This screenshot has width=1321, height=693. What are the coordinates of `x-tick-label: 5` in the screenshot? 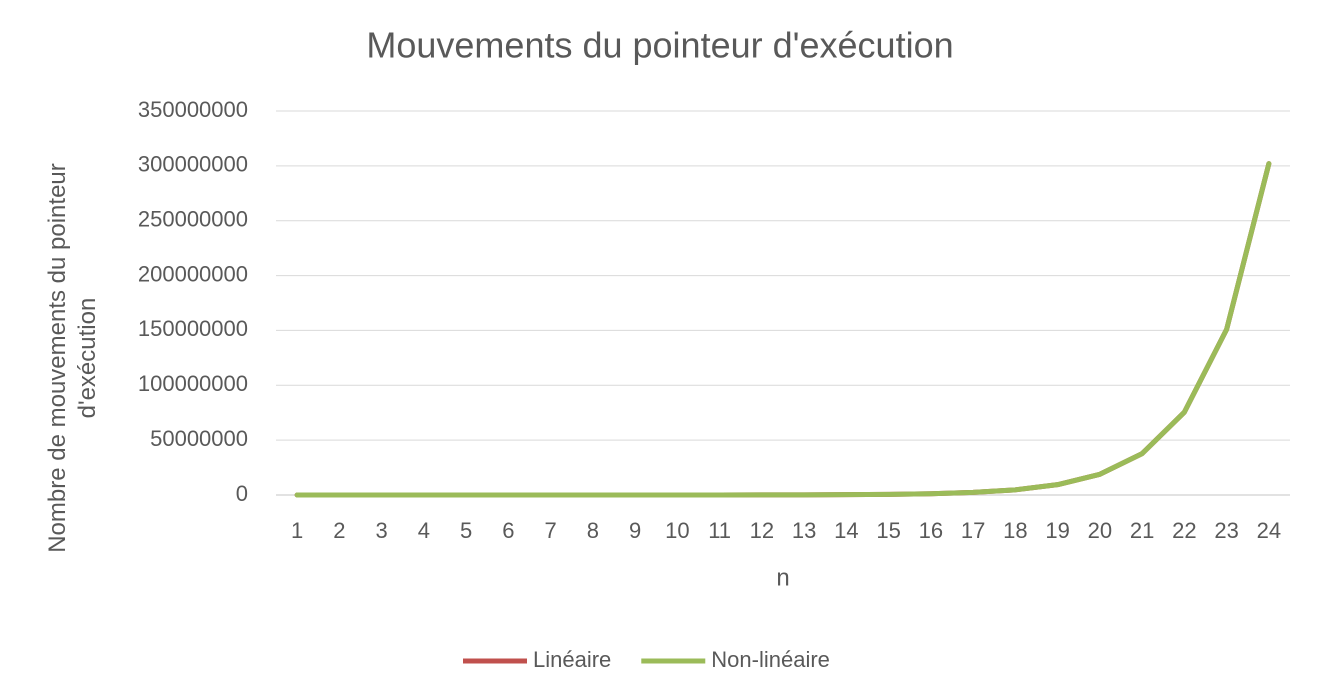 It's located at (466, 530).